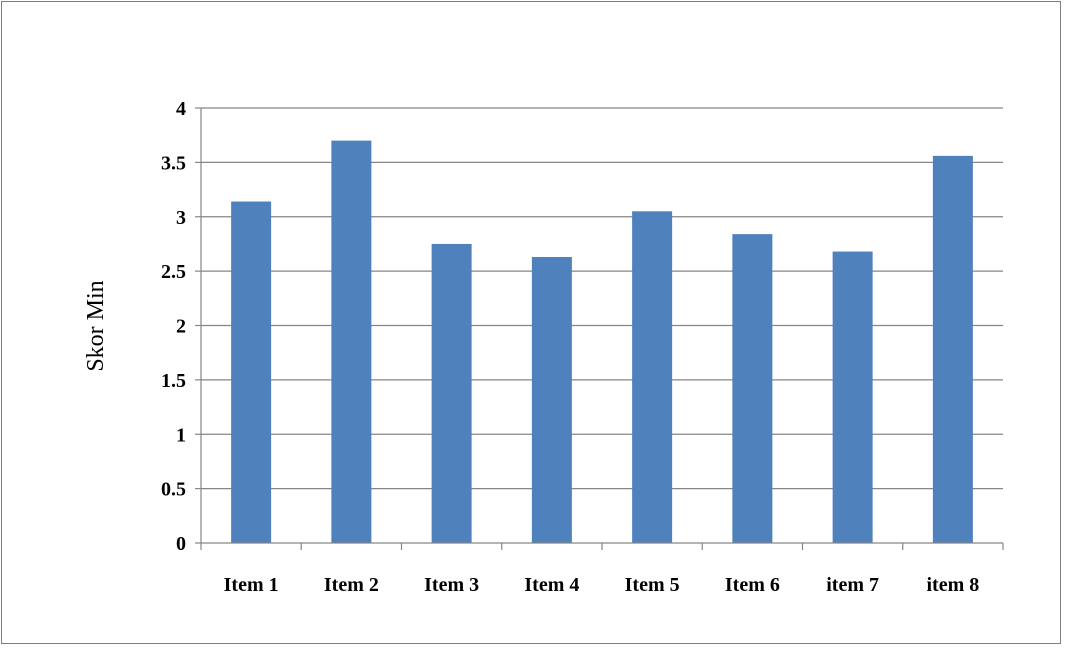 This screenshot has height=648, width=1065. I want to click on y-tick-label: 1, so click(181, 435).